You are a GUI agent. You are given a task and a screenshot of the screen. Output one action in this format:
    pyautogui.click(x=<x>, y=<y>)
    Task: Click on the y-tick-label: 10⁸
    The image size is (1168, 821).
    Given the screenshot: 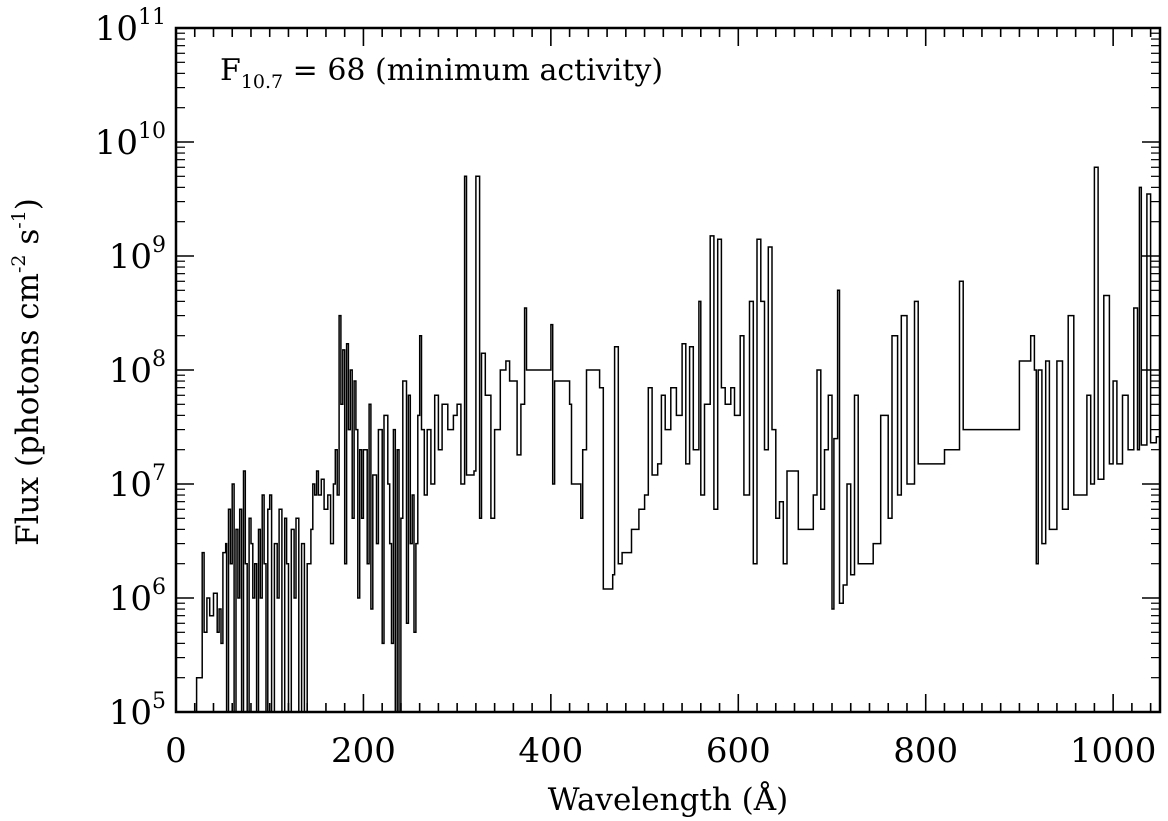 What is the action you would take?
    pyautogui.click(x=137, y=369)
    